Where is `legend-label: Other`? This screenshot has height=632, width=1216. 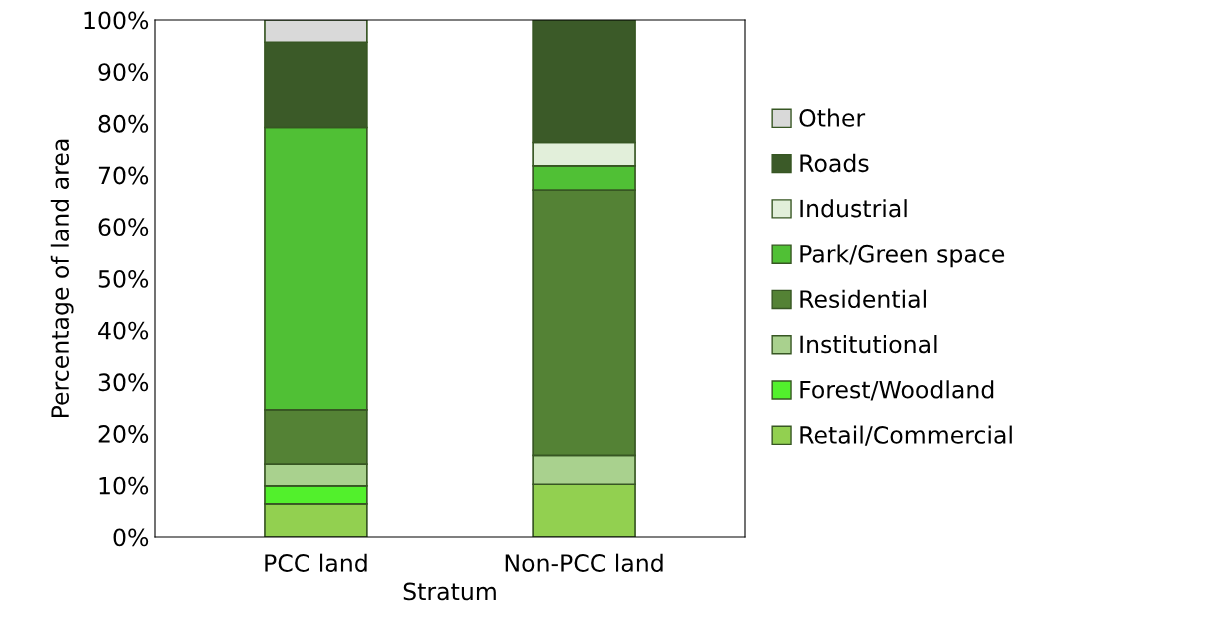 legend-label: Other is located at coordinates (832, 117).